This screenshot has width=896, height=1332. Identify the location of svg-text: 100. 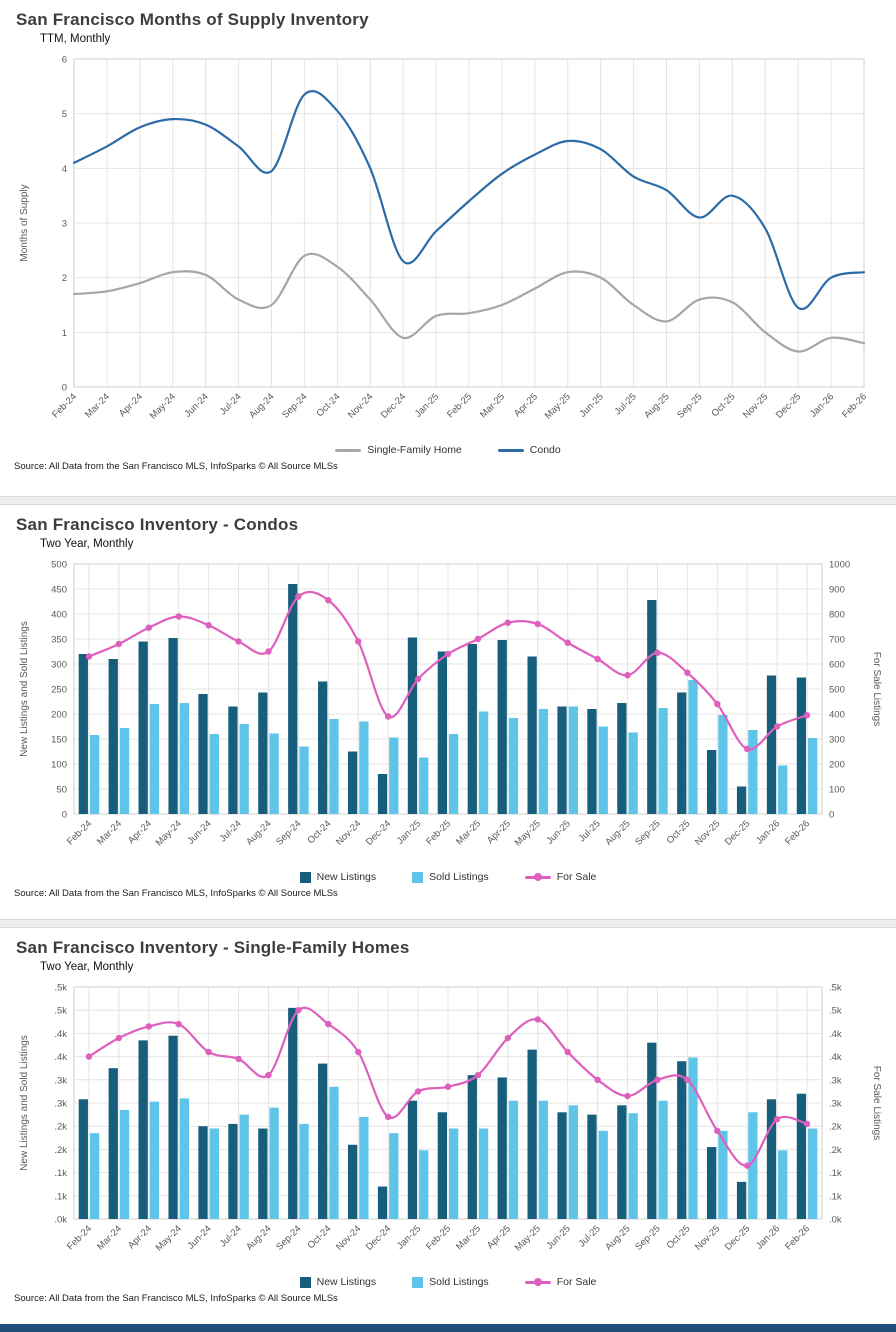
(837, 790).